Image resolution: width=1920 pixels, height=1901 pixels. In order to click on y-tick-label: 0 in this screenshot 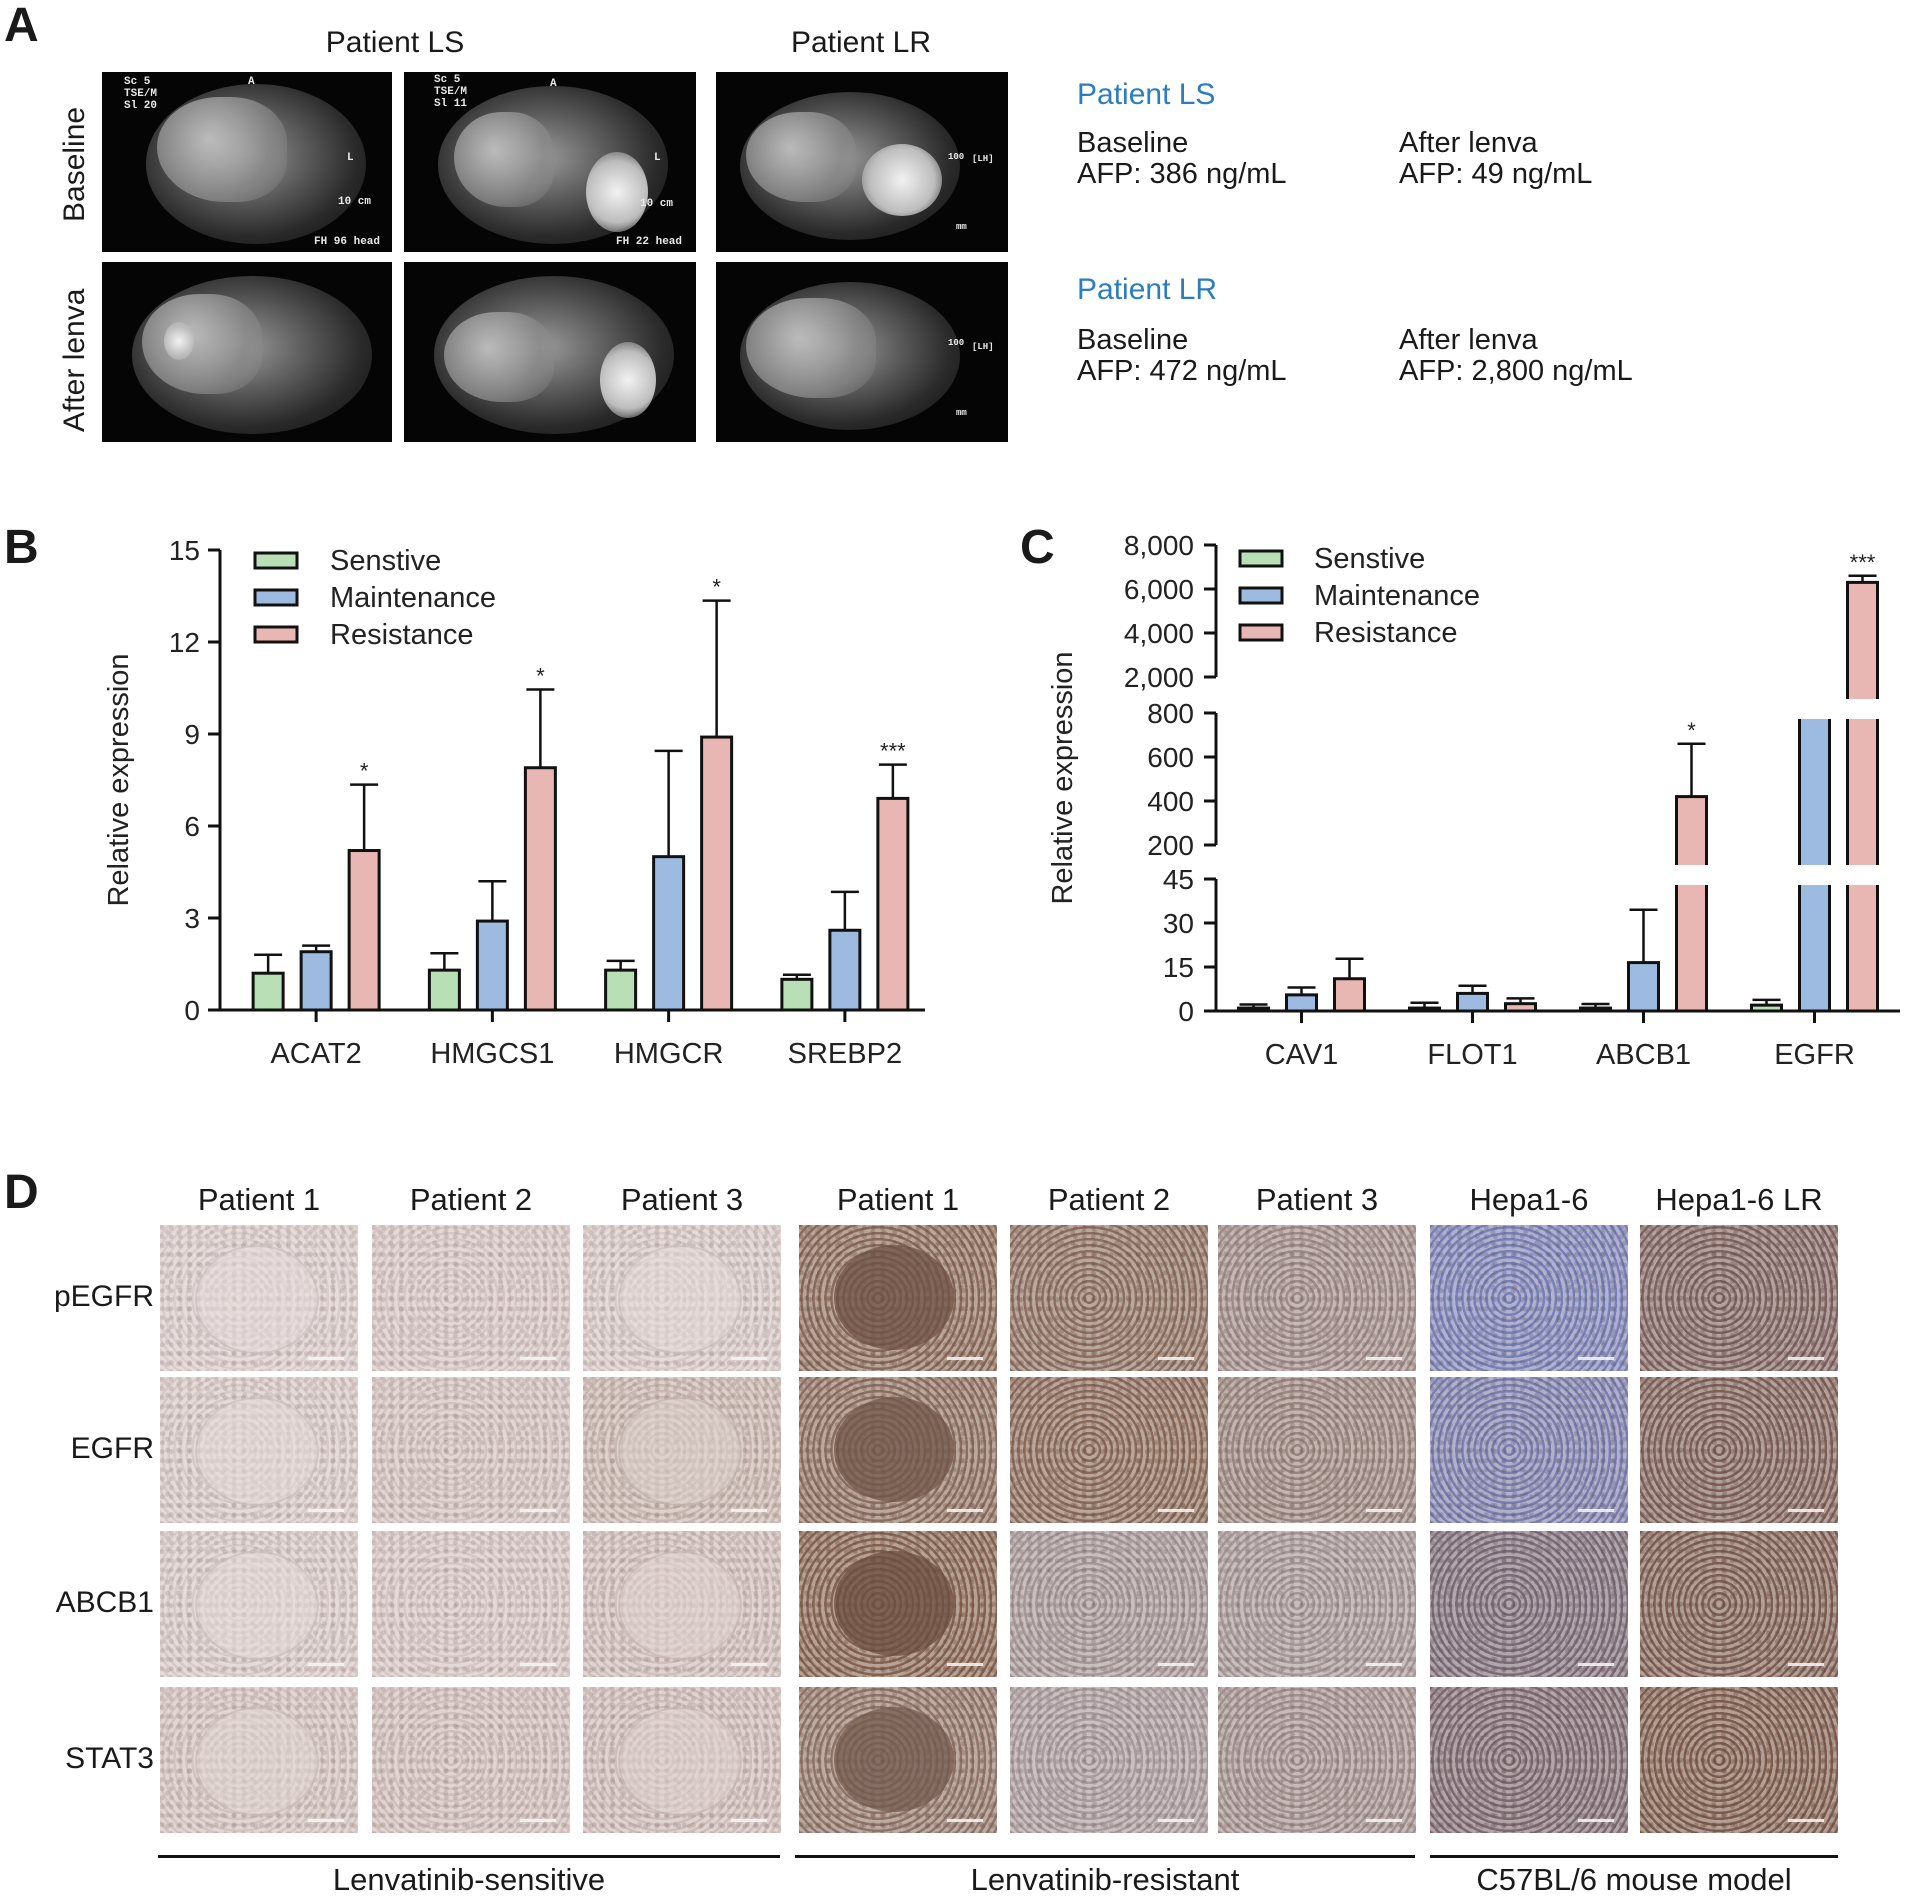, I will do `click(192, 1010)`.